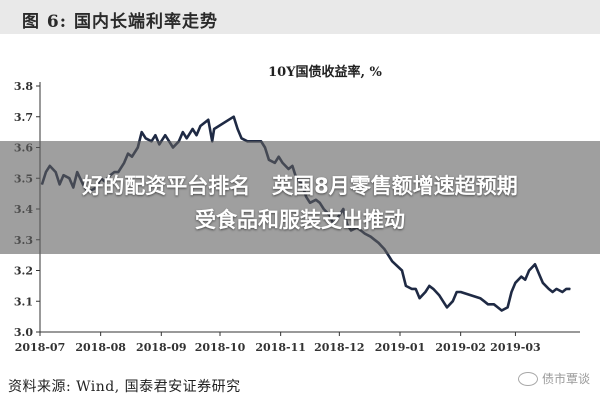 The width and height of the screenshot is (600, 400). I want to click on x-tick-label: 2019-01, so click(400, 347).